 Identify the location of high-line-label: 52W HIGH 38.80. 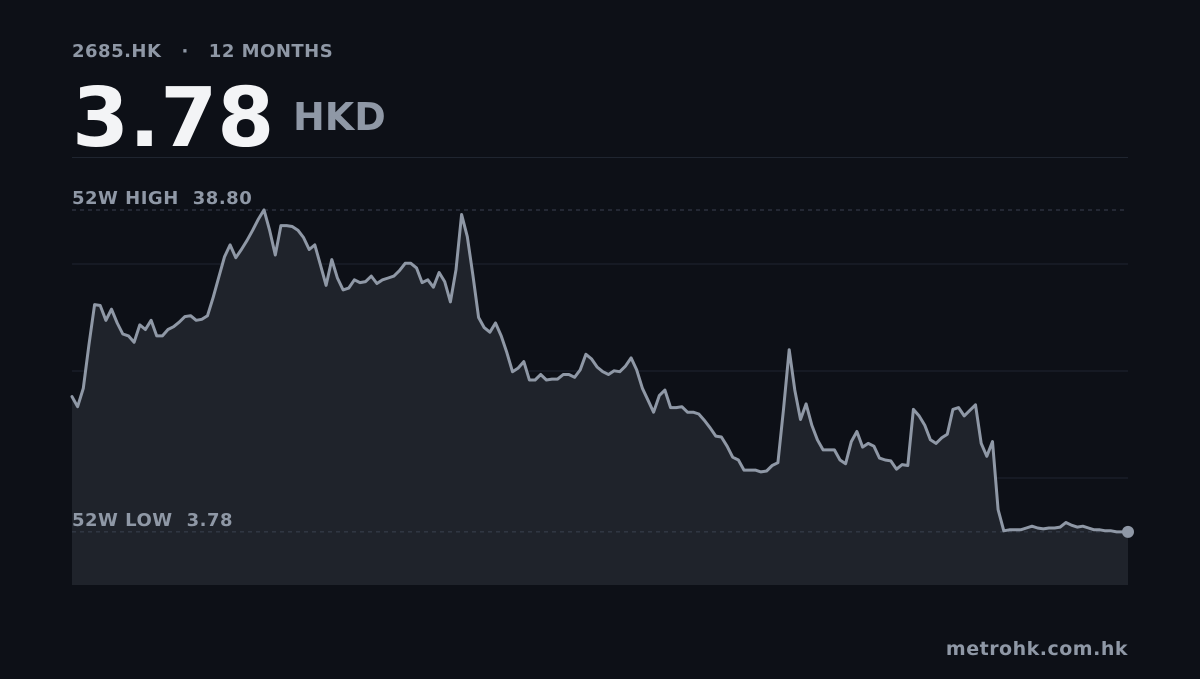
(162, 198).